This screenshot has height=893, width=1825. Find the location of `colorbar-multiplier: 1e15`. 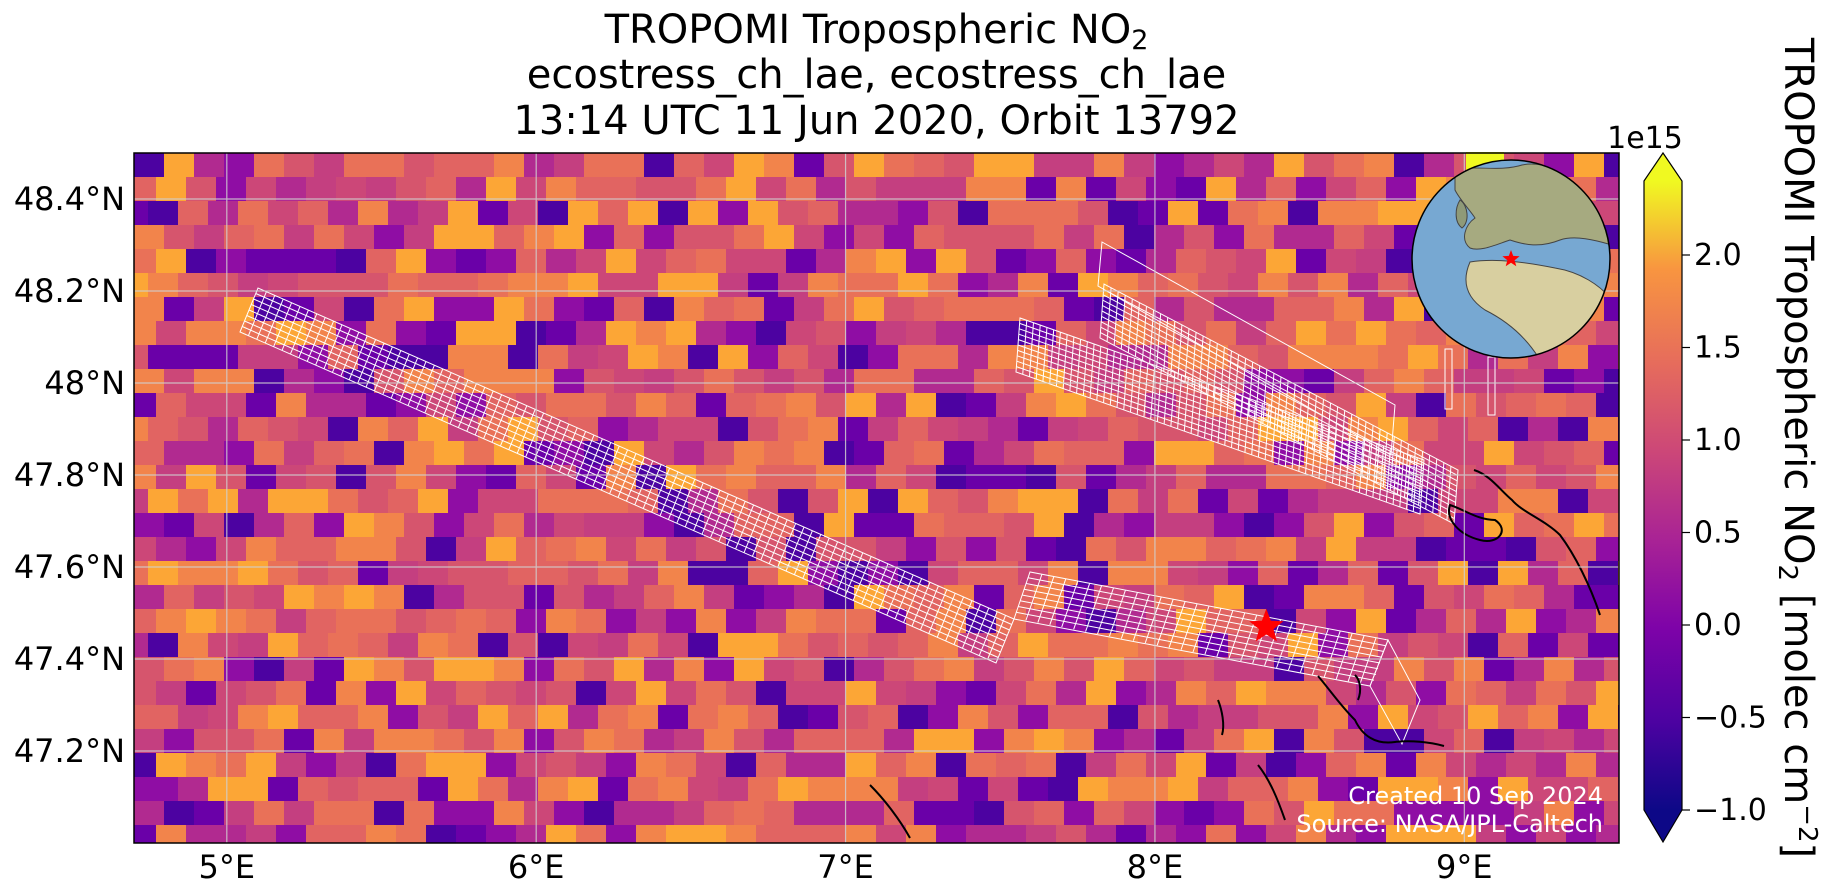

colorbar-multiplier: 1e15 is located at coordinates (1645, 138).